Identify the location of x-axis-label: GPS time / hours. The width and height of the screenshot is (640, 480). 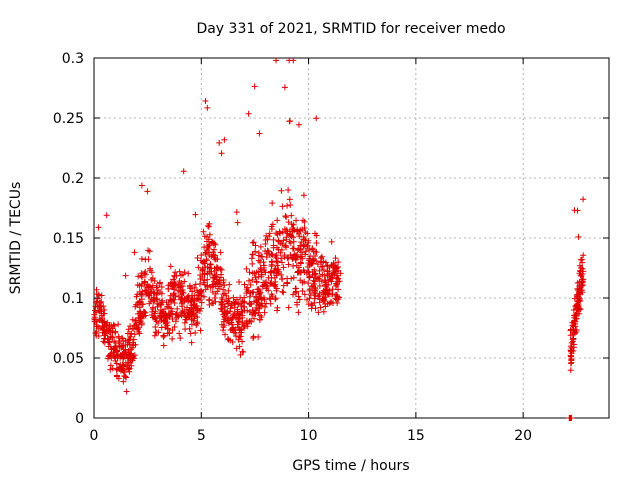
(350, 466).